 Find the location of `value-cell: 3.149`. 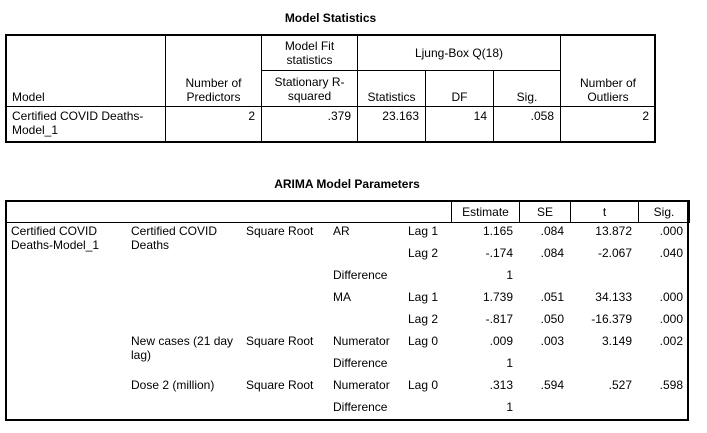

value-cell: 3.149 is located at coordinates (616, 341).